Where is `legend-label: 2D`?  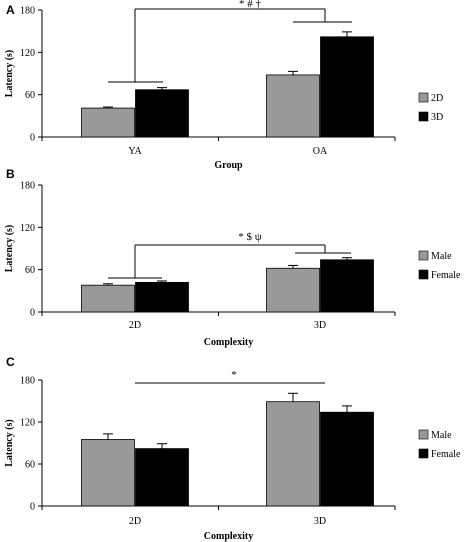
legend-label: 2D is located at coordinates (437, 98).